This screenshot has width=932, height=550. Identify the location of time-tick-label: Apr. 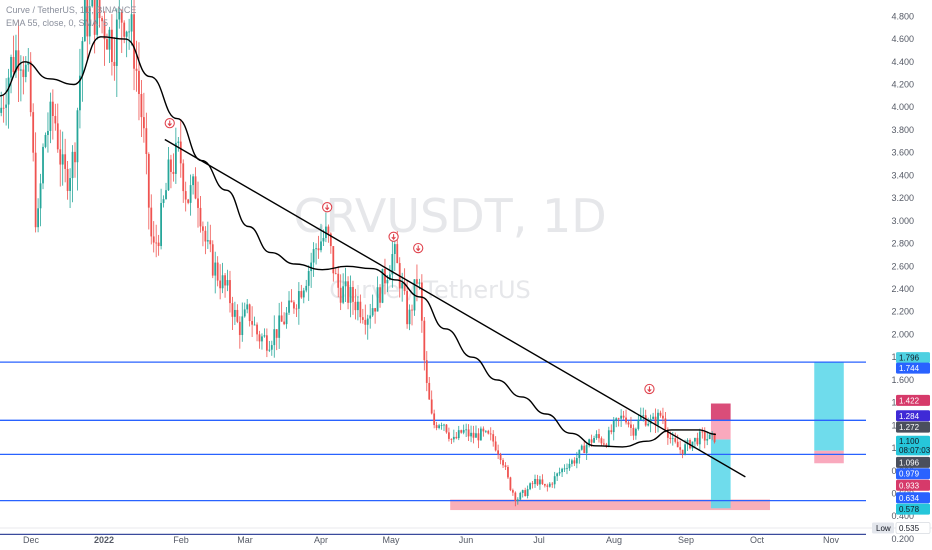
(321, 540).